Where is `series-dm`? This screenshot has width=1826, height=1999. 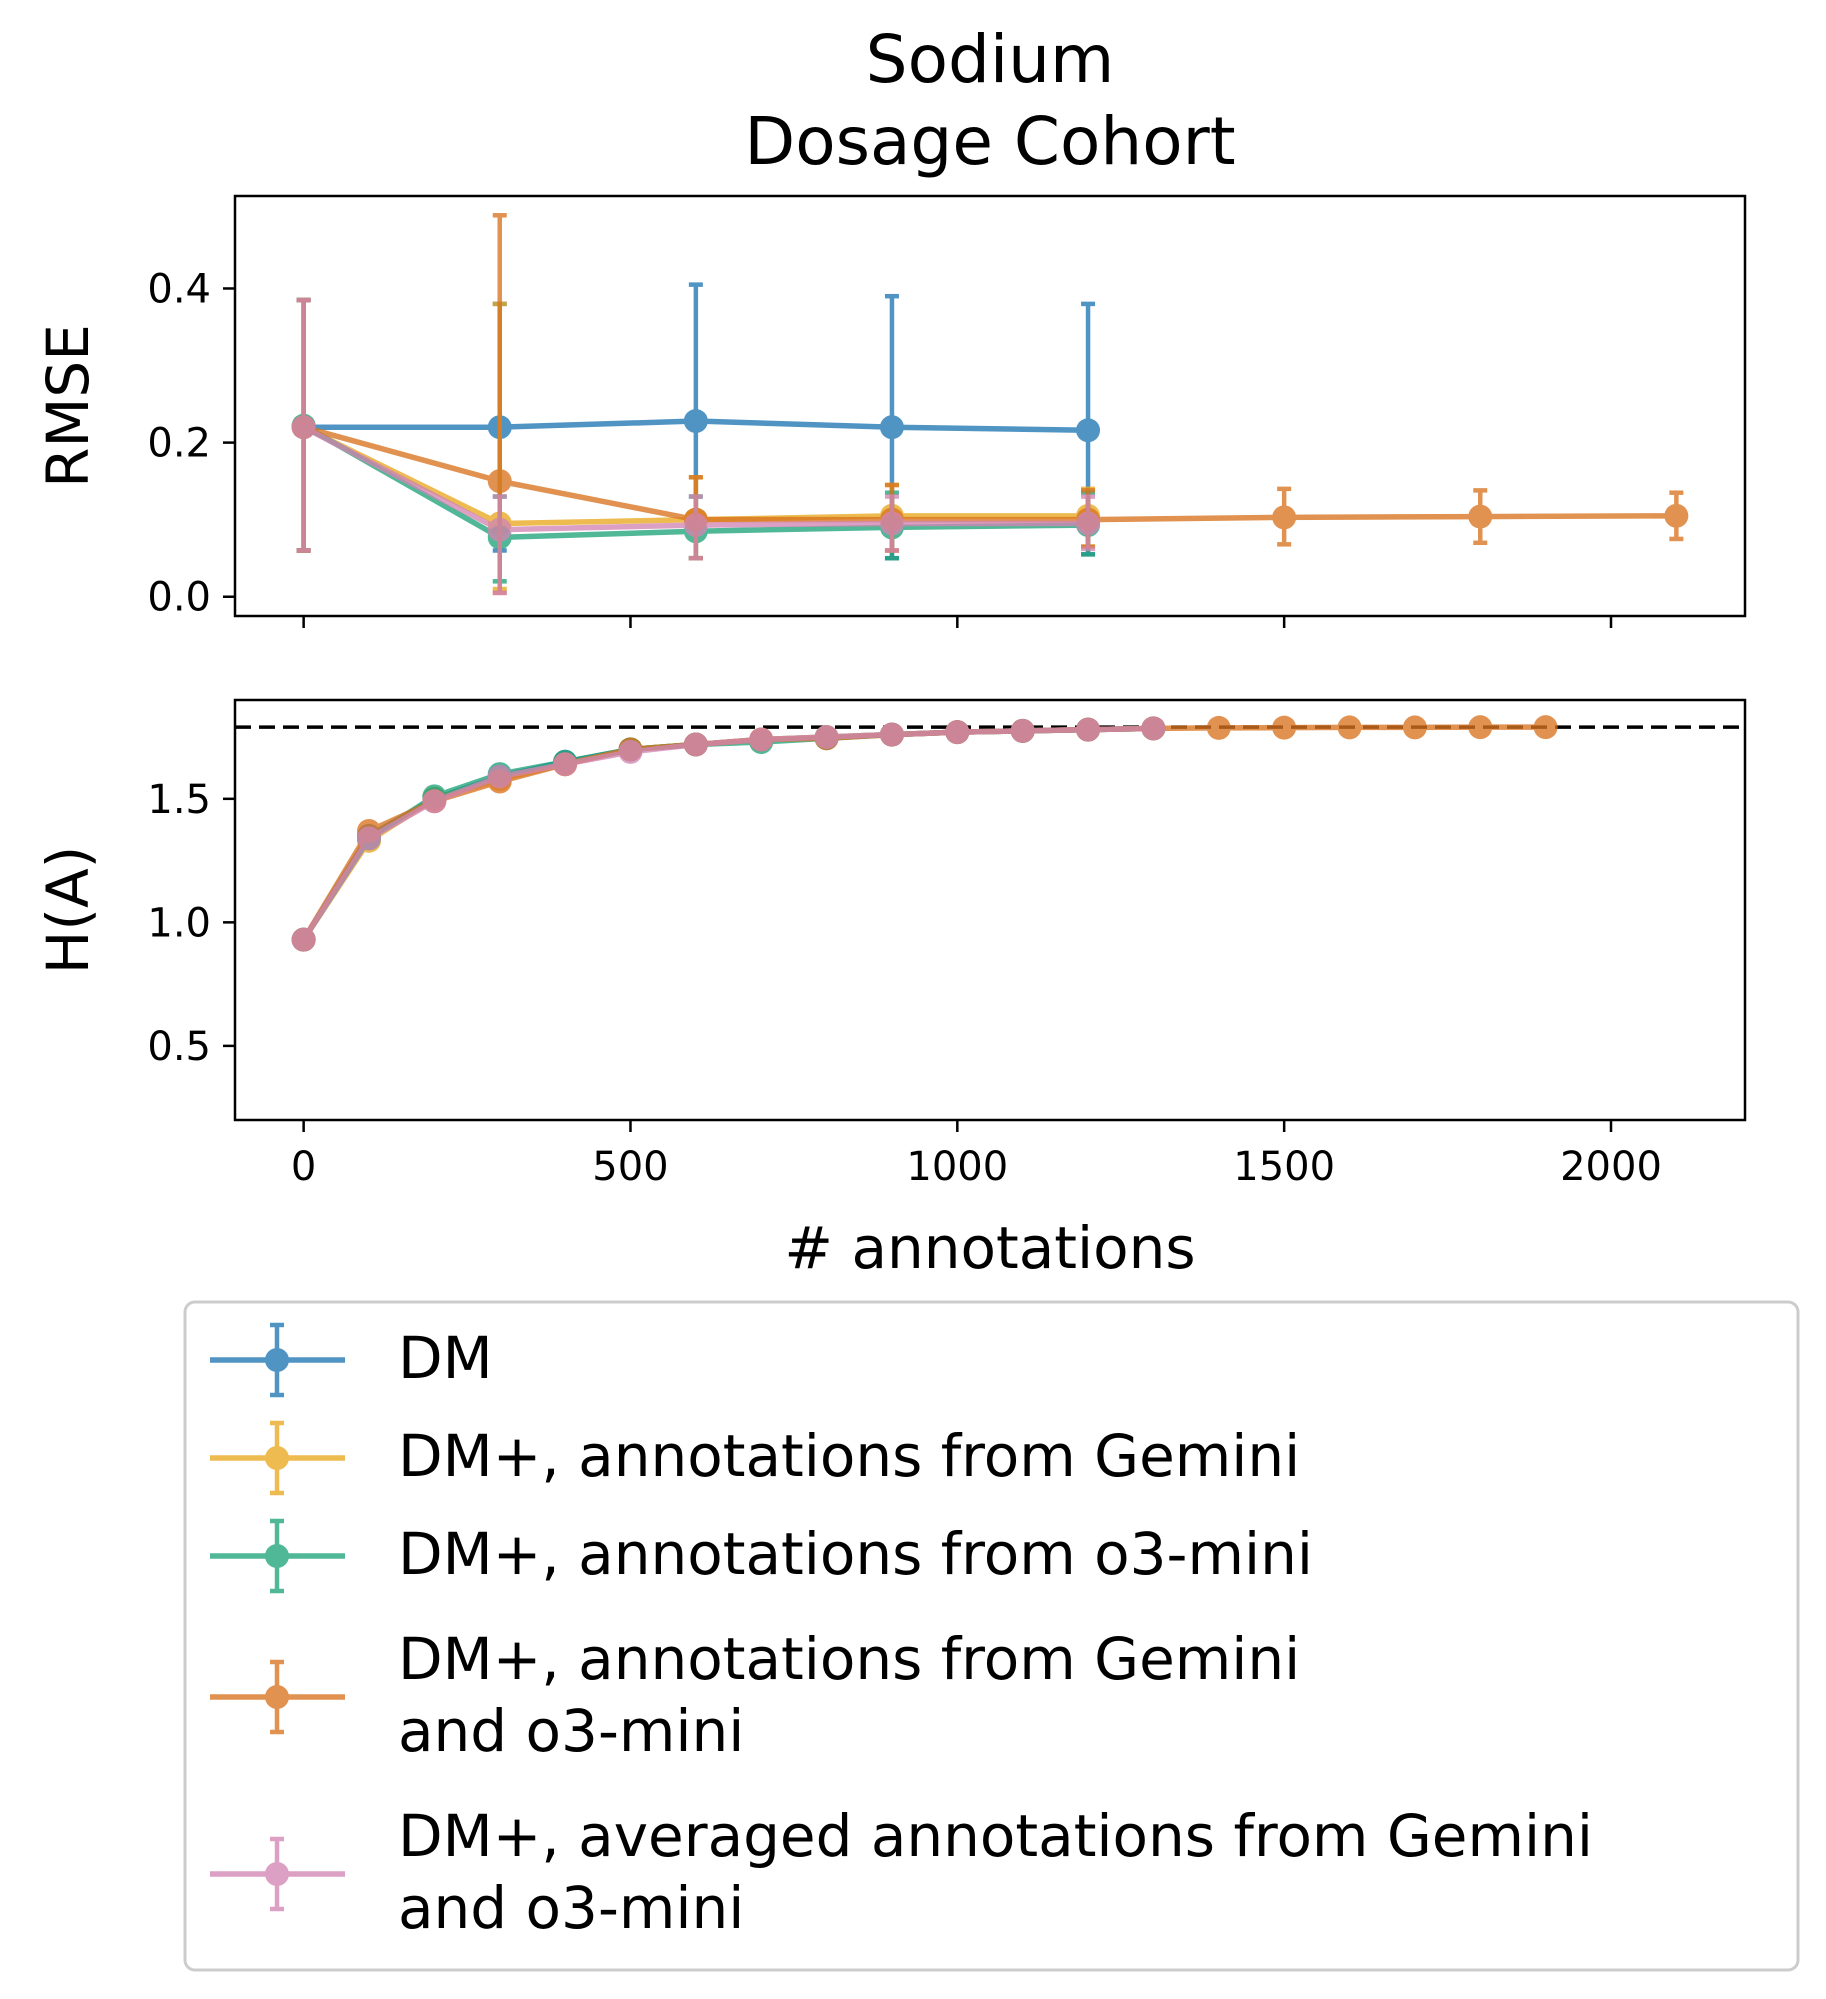 series-dm is located at coordinates (728, 834).